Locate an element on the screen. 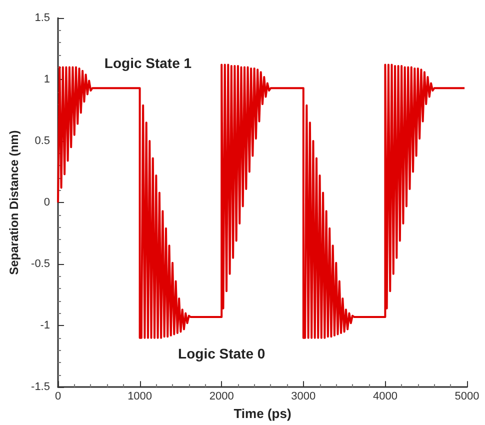 This screenshot has width=485, height=425. y-tick-label: 0 is located at coordinates (47, 202).